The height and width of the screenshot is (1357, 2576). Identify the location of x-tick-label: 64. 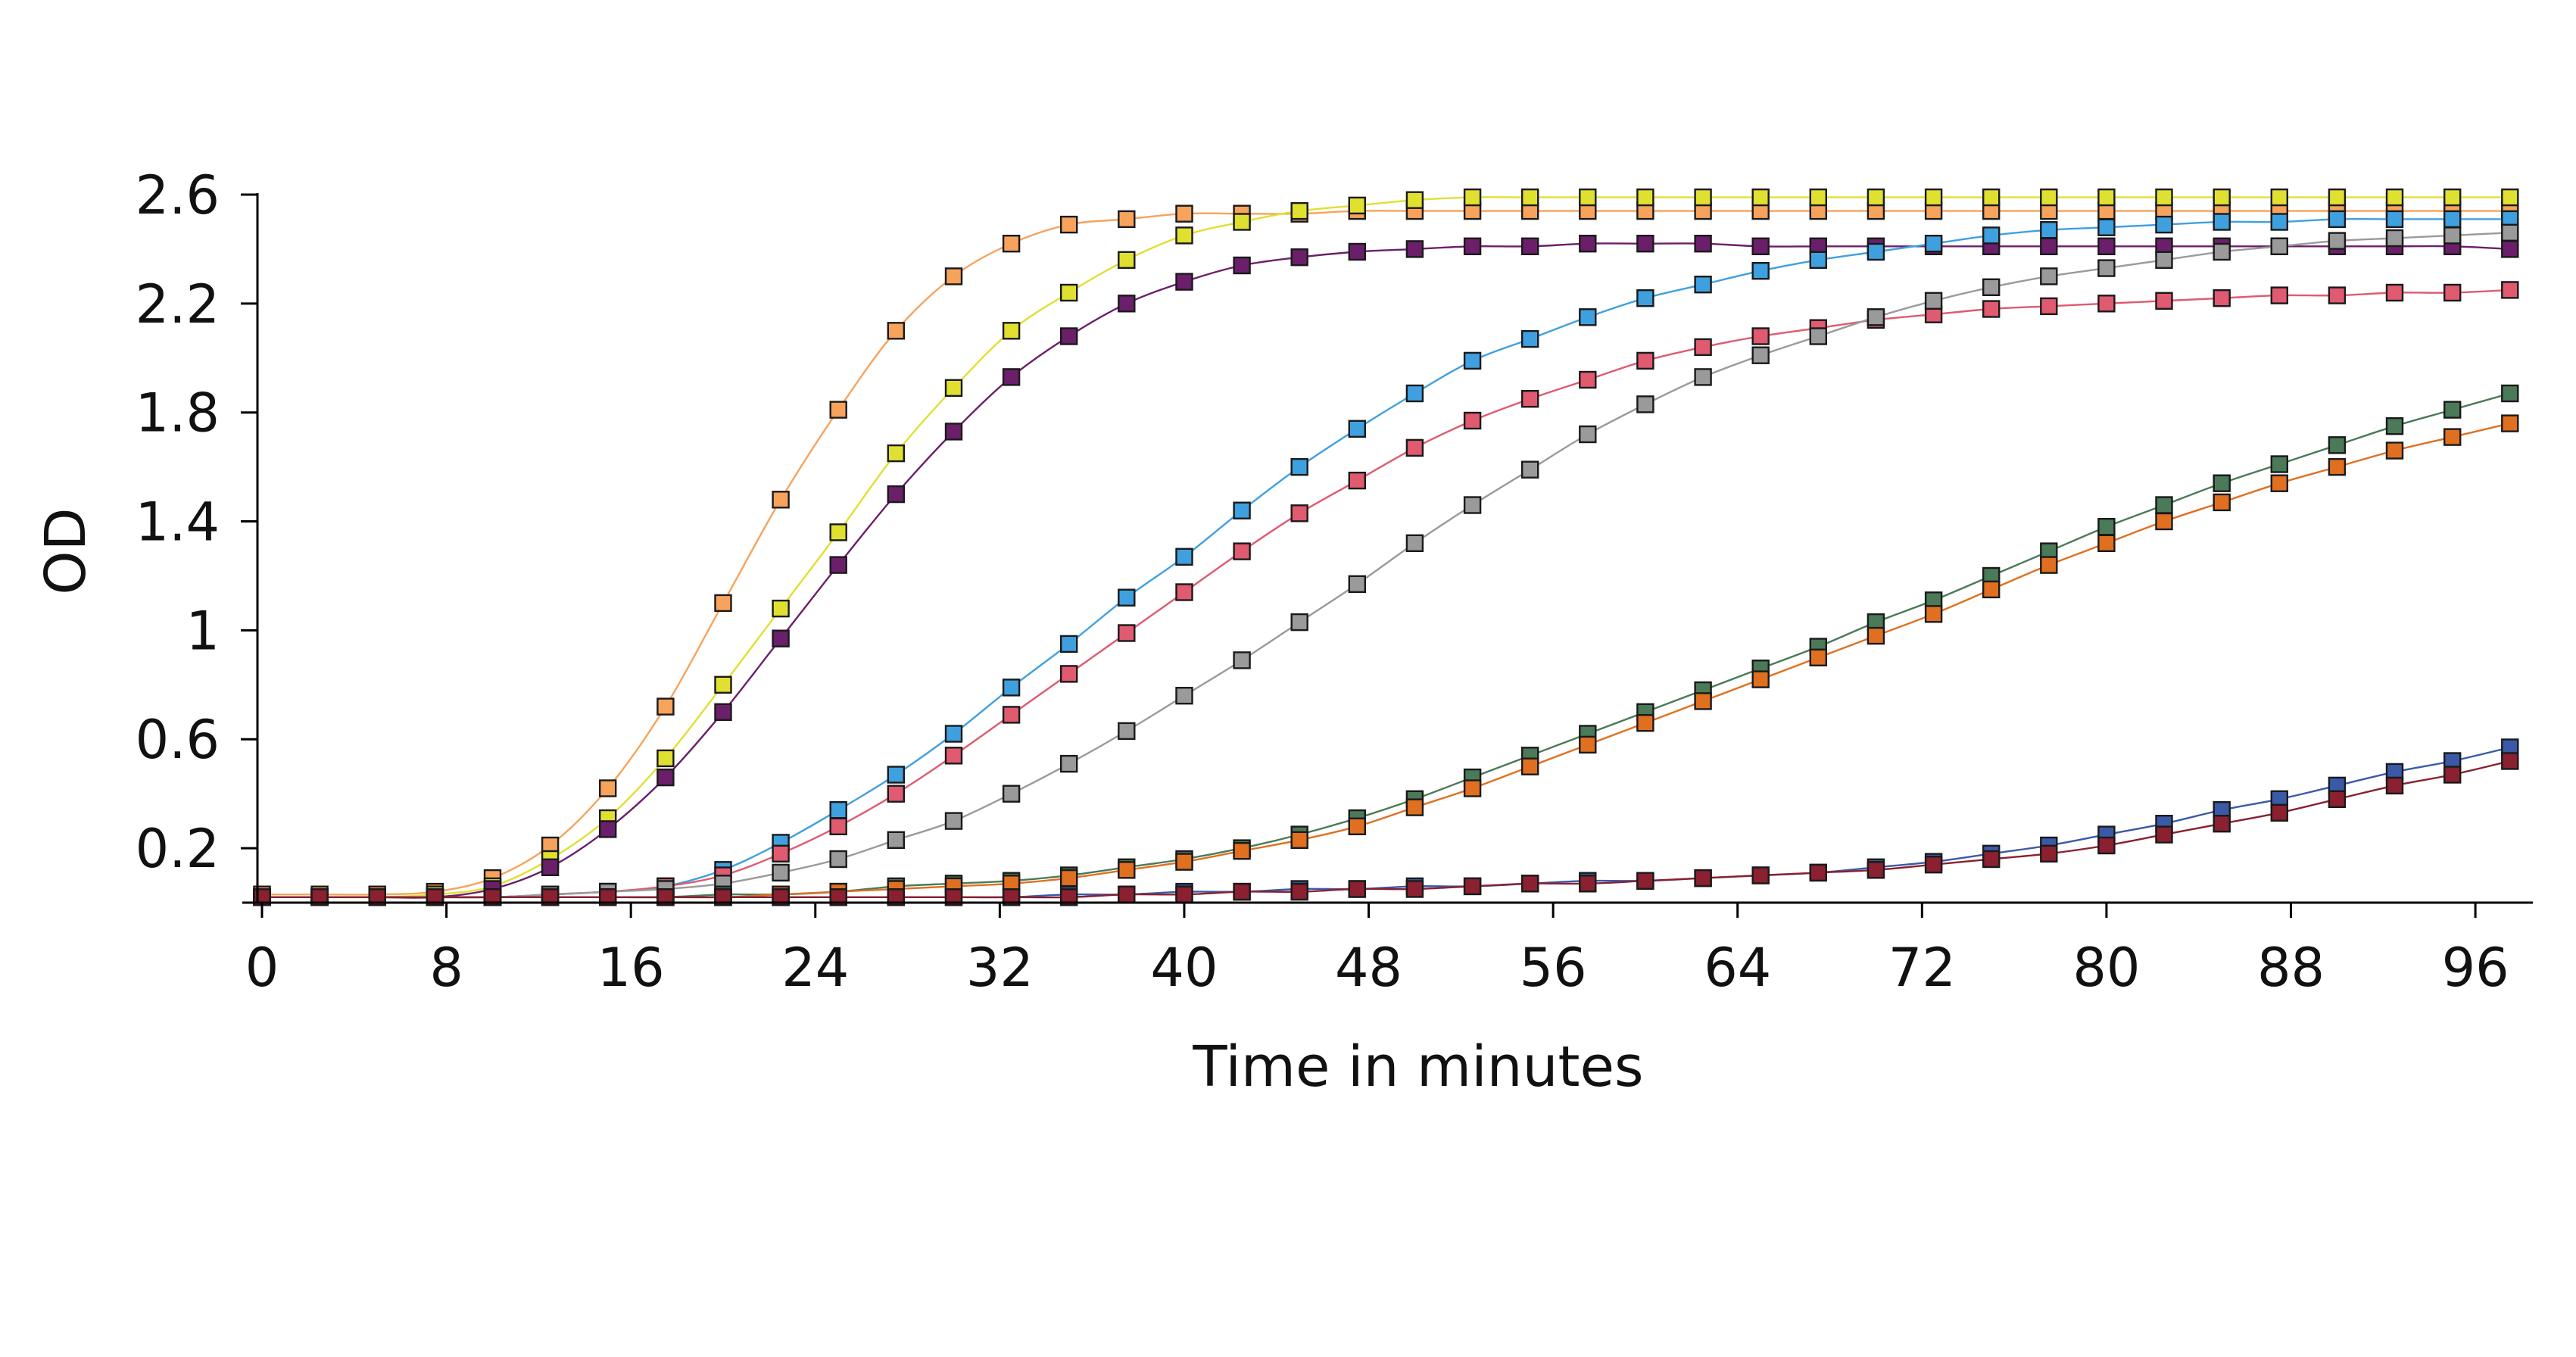
(1737, 968).